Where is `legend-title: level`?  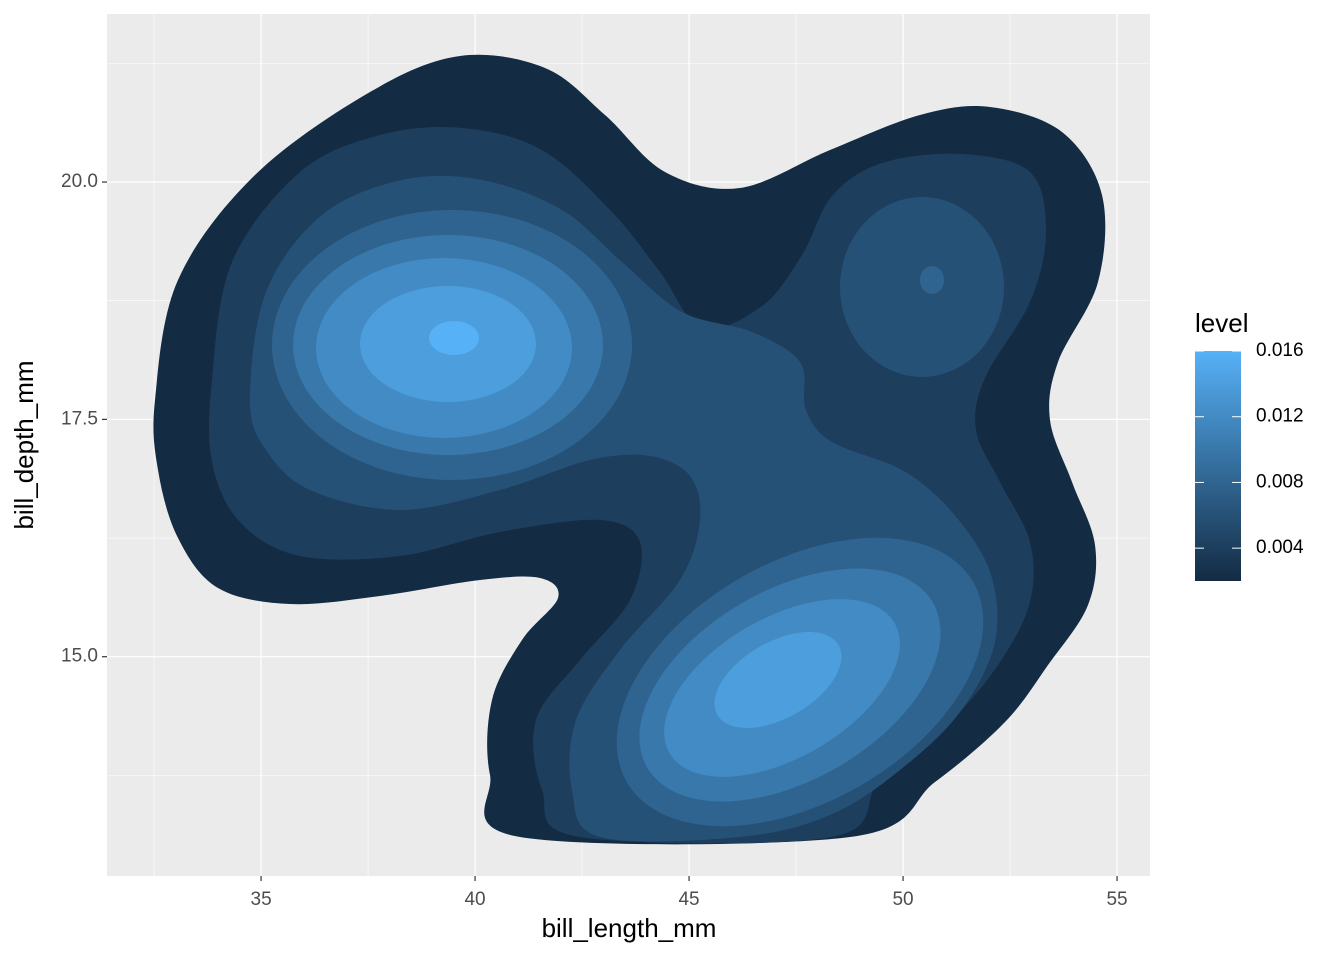
legend-title: level is located at coordinates (1221, 323).